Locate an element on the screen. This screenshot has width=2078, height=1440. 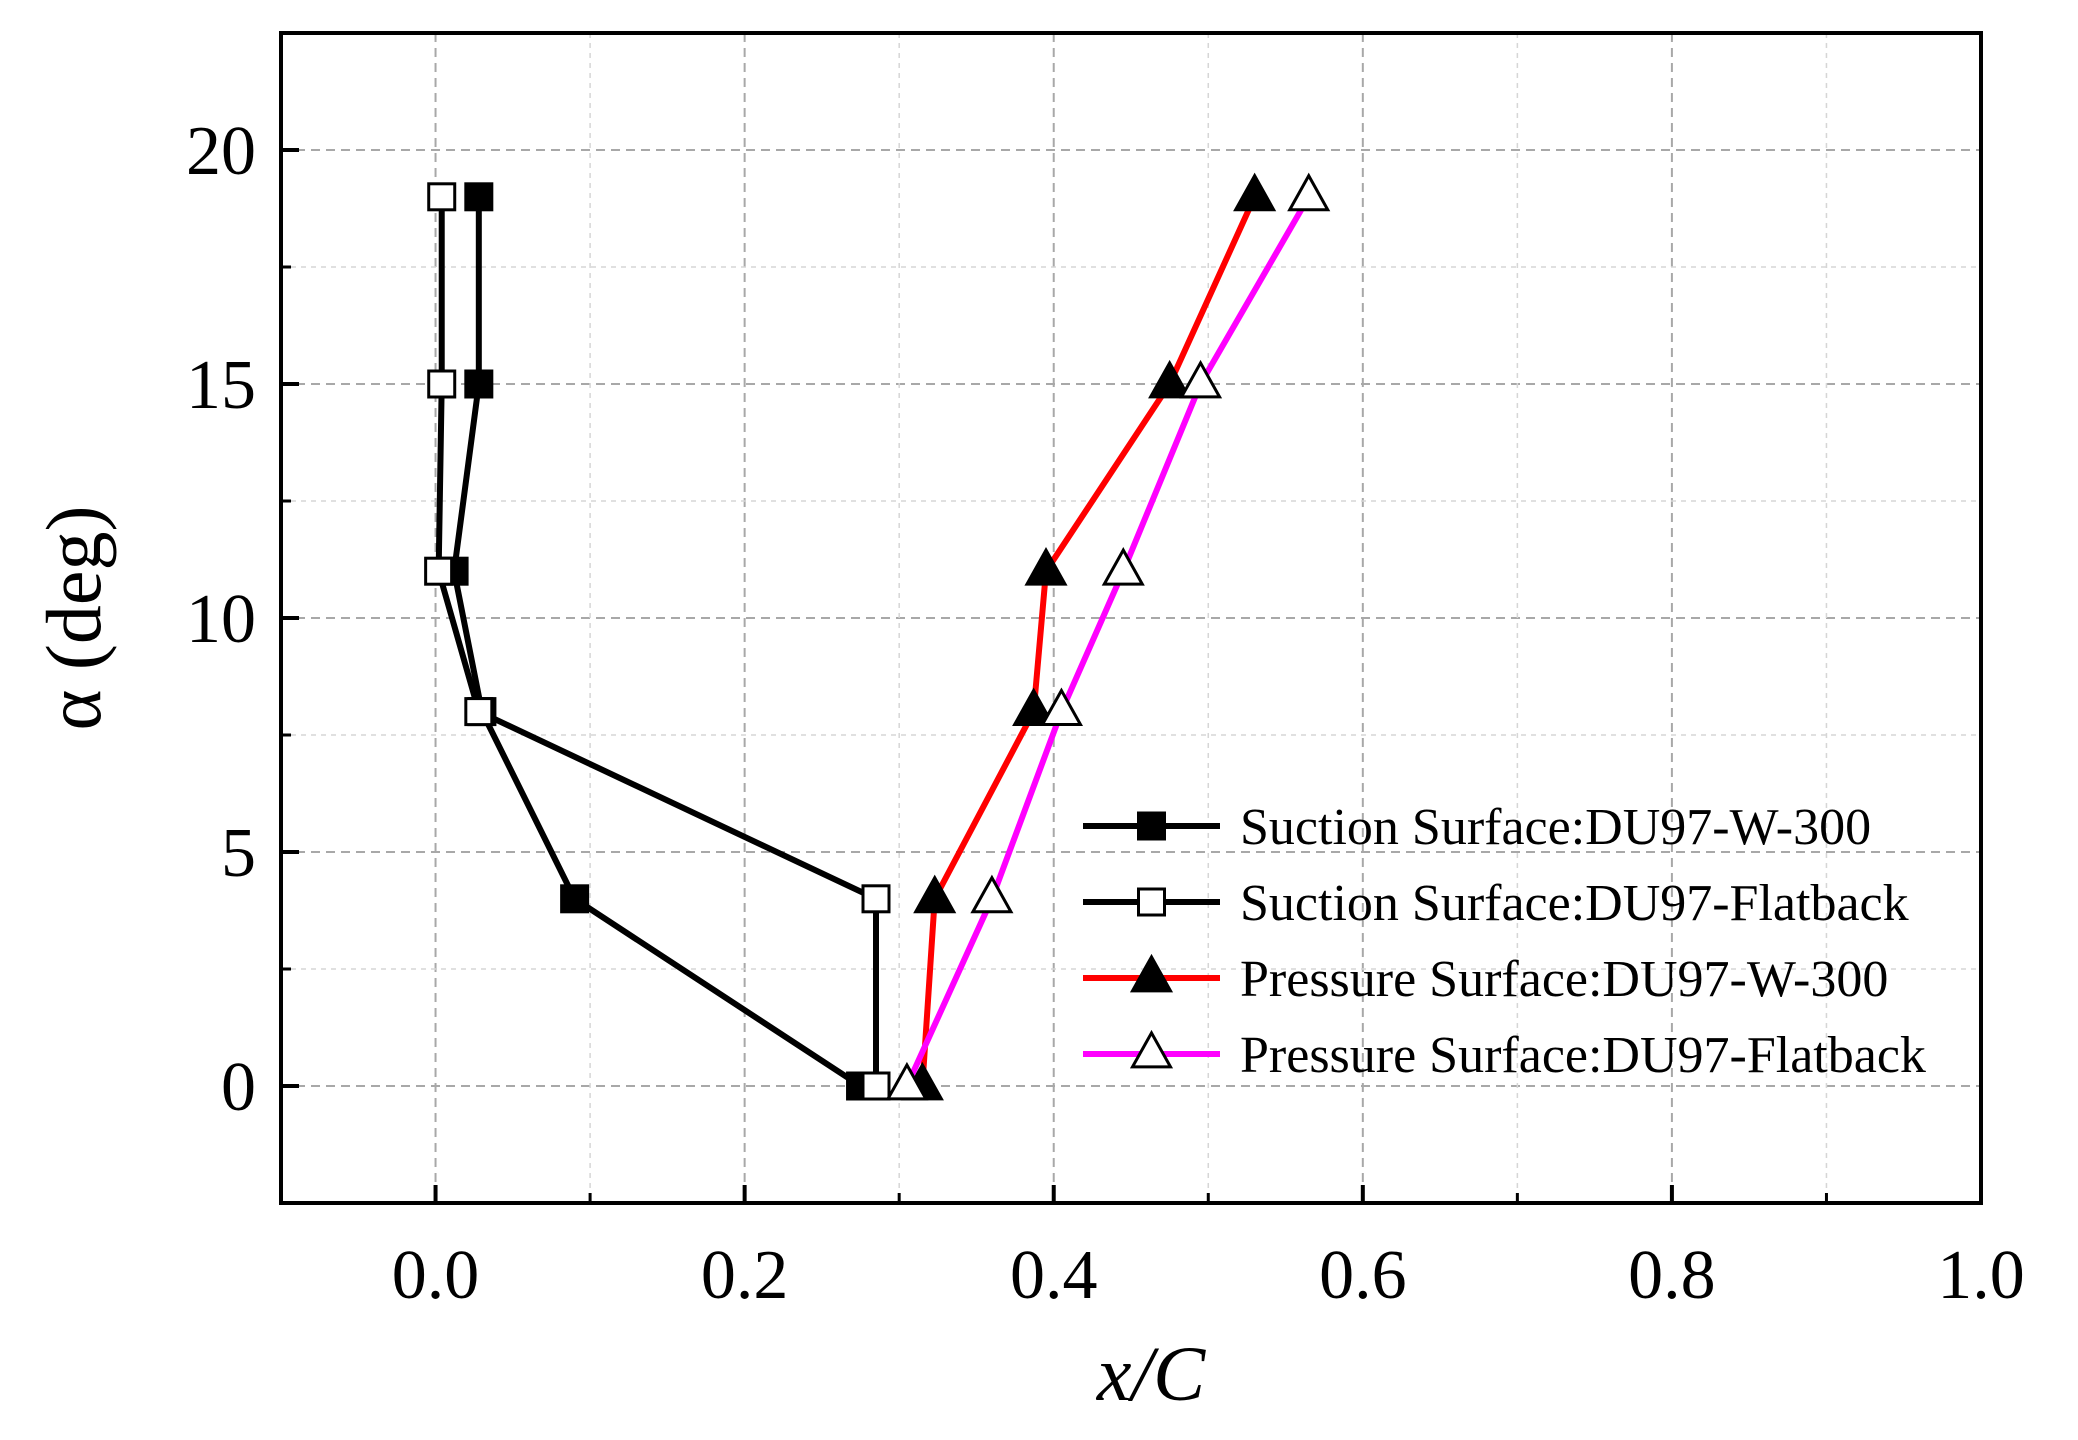
y-axis-title: α (deg) is located at coordinates (73, 618).